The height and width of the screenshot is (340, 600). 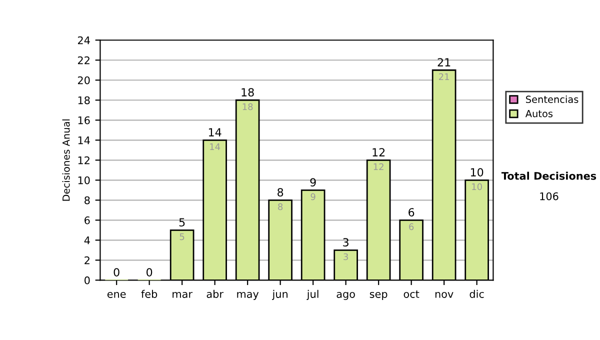 I want to click on total-label: 9, so click(x=313, y=182).